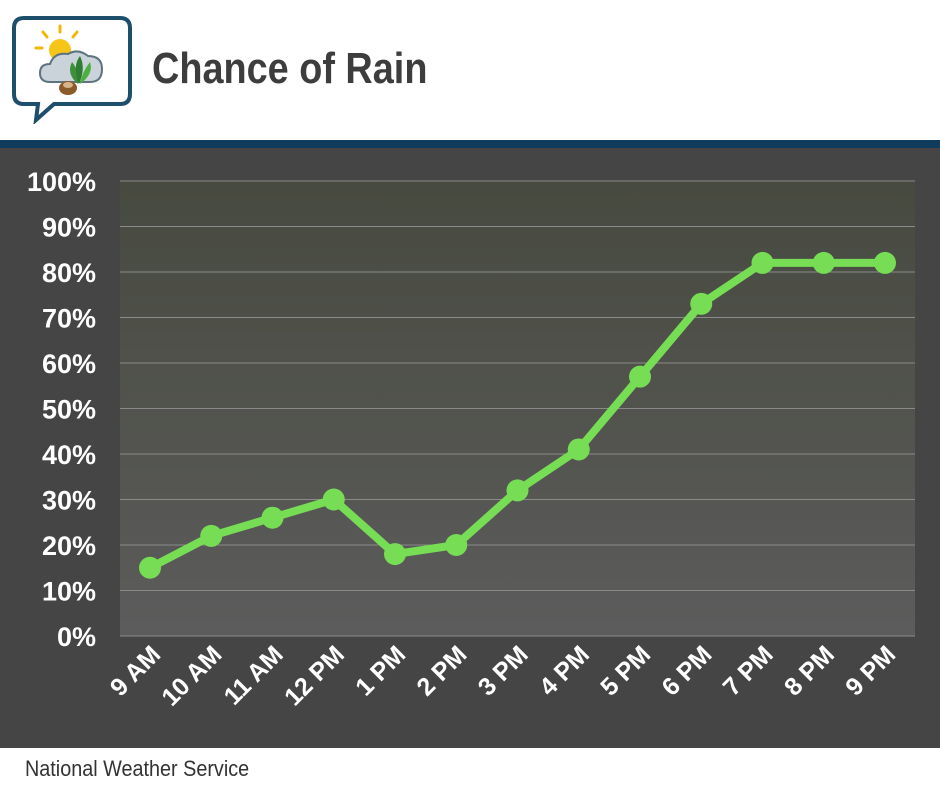  I want to click on source-credit: National Weather Service, so click(137, 768).